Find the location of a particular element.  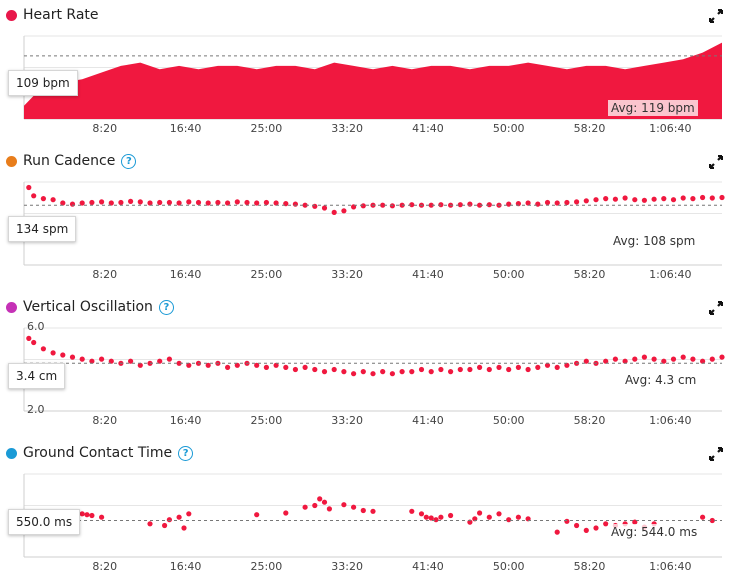

panel-header: Heart Rate is located at coordinates (52, 15).